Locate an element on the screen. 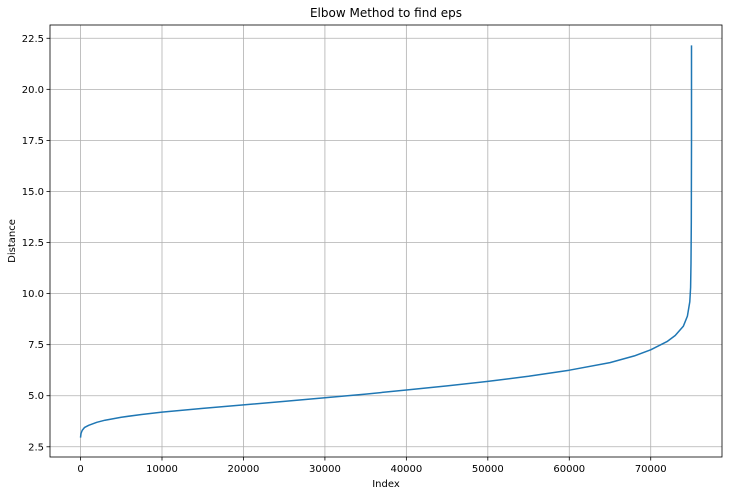 This screenshot has height=496, width=730. y-tick-label: 15.0 is located at coordinates (33, 192).